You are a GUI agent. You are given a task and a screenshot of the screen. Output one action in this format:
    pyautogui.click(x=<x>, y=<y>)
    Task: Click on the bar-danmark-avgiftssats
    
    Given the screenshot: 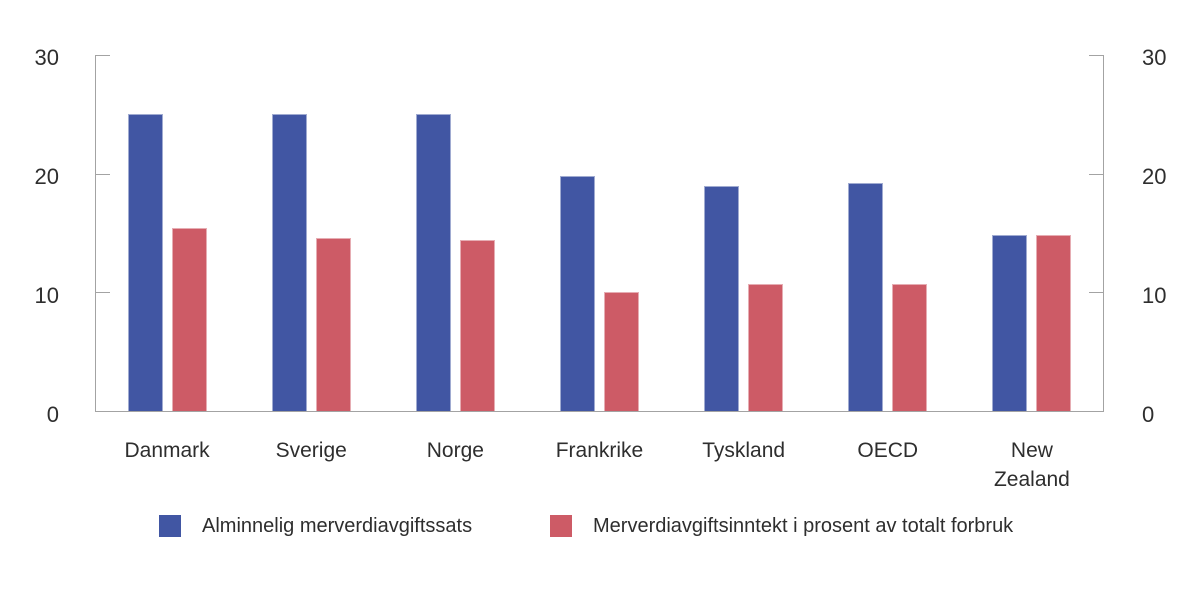 What is the action you would take?
    pyautogui.click(x=146, y=262)
    